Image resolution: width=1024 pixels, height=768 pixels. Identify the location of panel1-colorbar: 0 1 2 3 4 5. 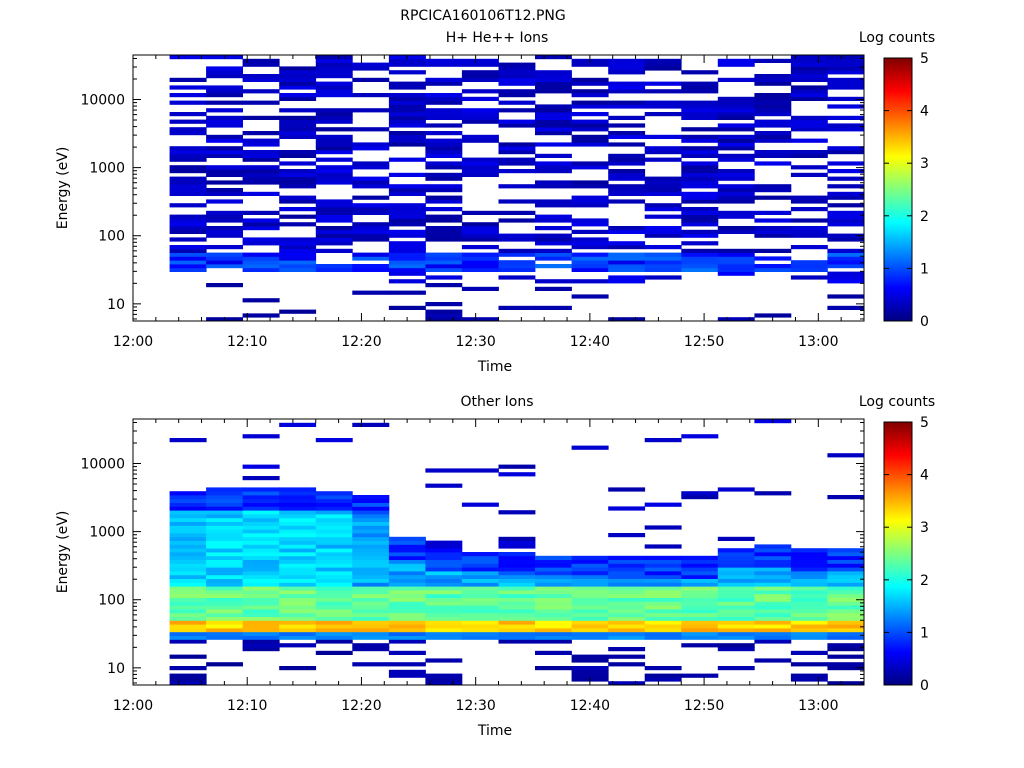
(906, 190).